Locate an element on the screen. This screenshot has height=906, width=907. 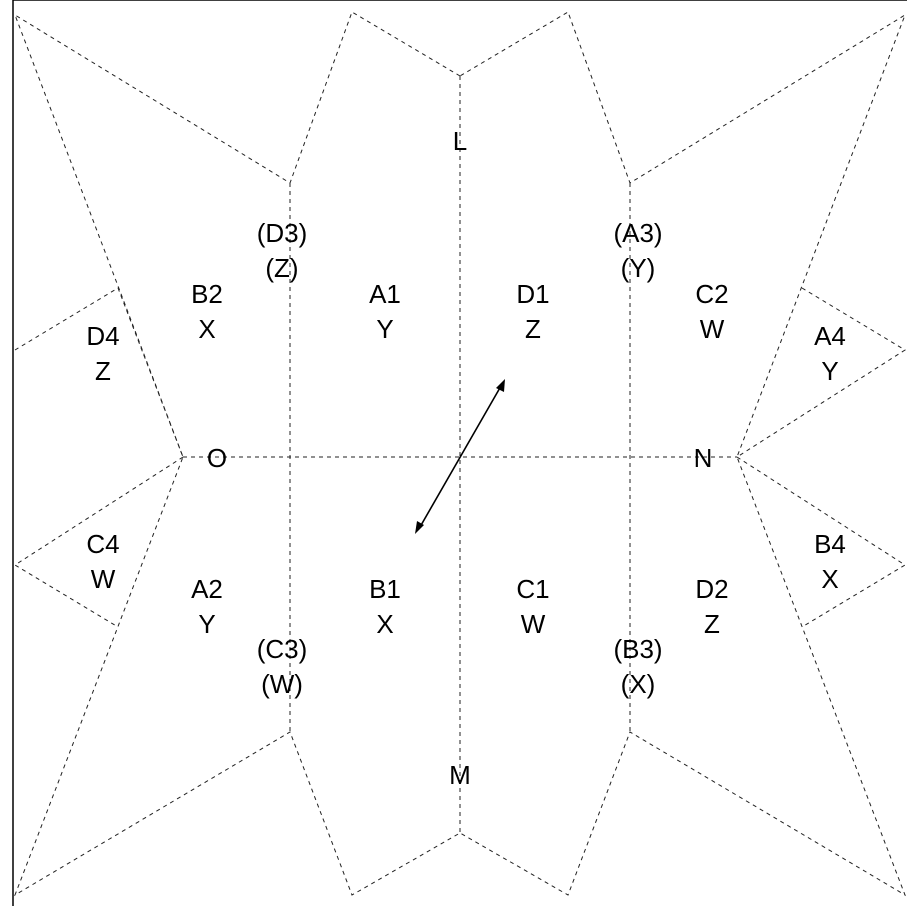
label-n: N is located at coordinates (703, 458).